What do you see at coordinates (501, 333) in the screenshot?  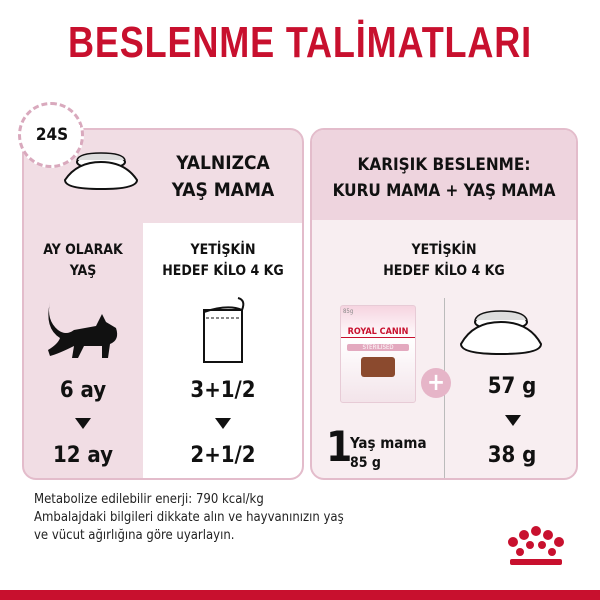 I see `dry-food-bowl-icon` at bounding box center [501, 333].